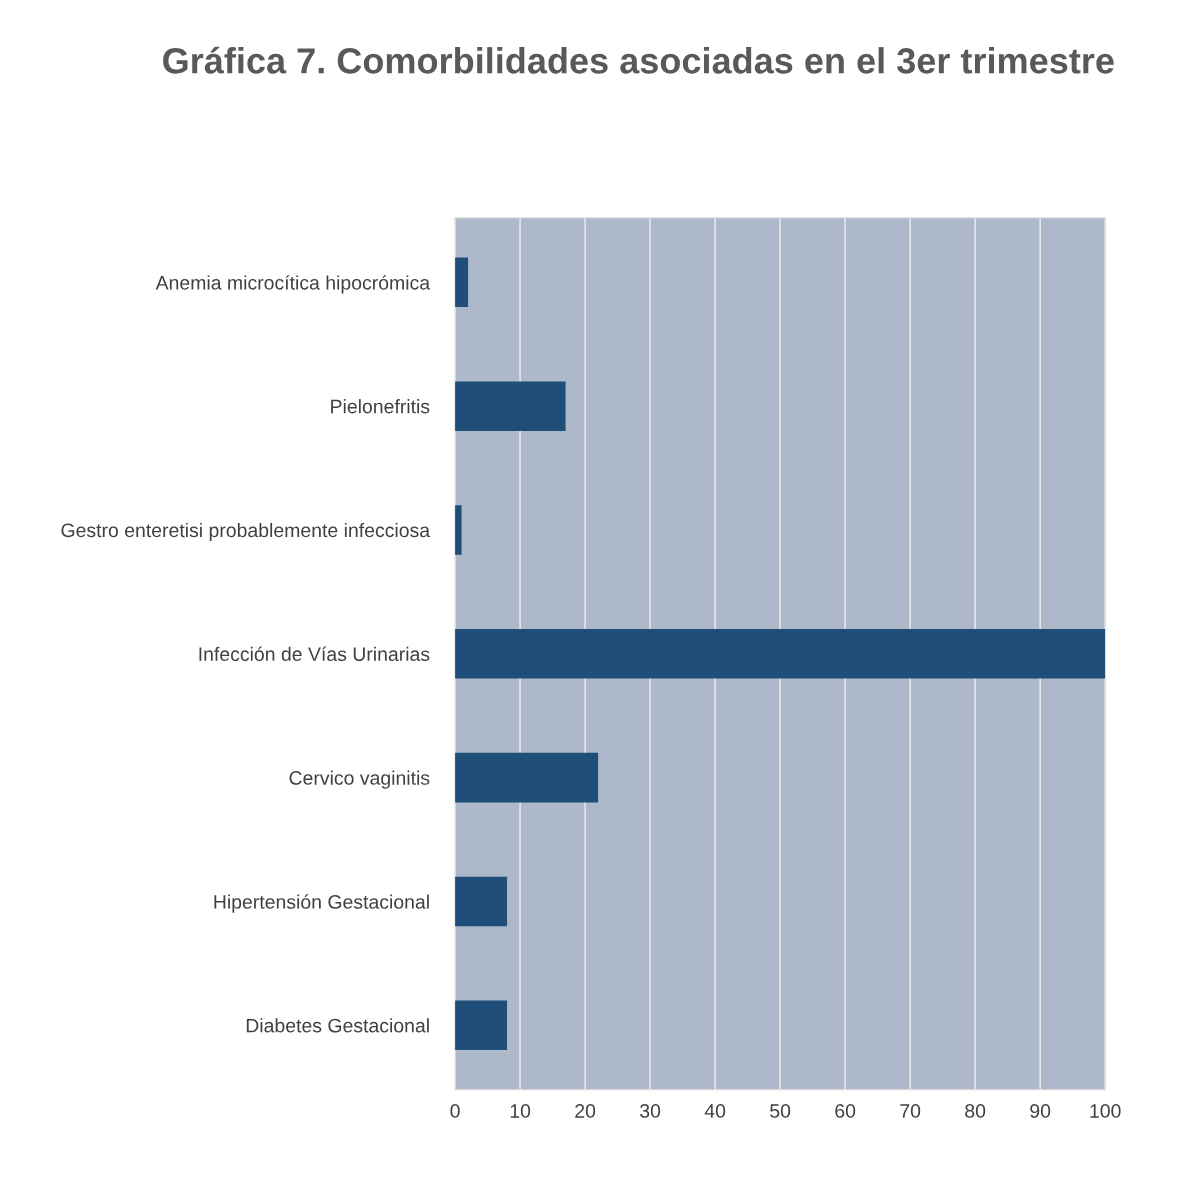  What do you see at coordinates (638, 60) in the screenshot?
I see `chart-title: Gráfica 7. Comorbilidades asociadas en el 3er trimestre` at bounding box center [638, 60].